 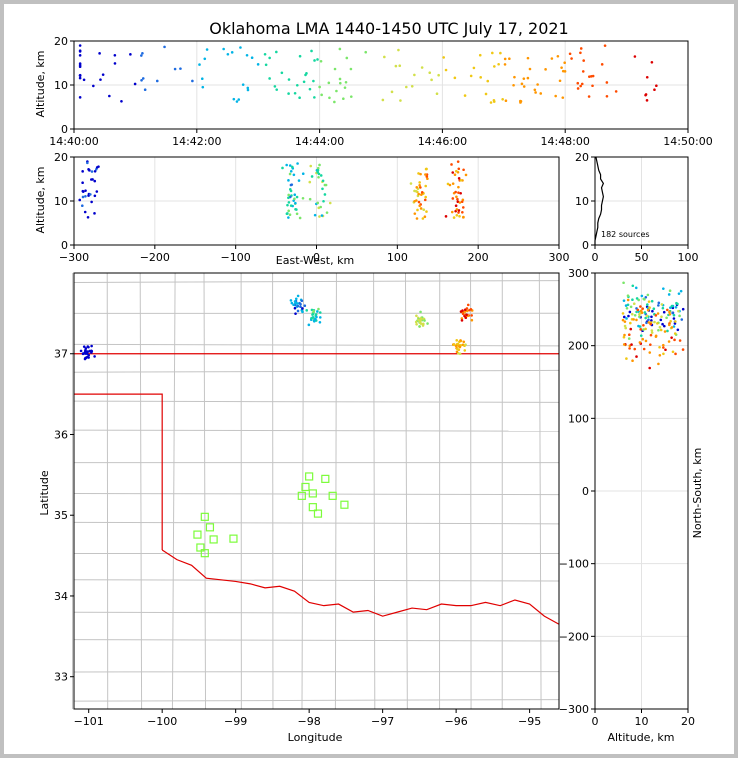 I want to click on histogram-frame, so click(x=641, y=201).